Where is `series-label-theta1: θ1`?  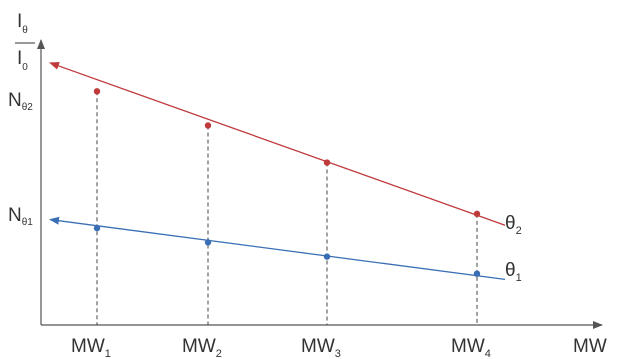
series-label-theta1: θ1 is located at coordinates (513, 272).